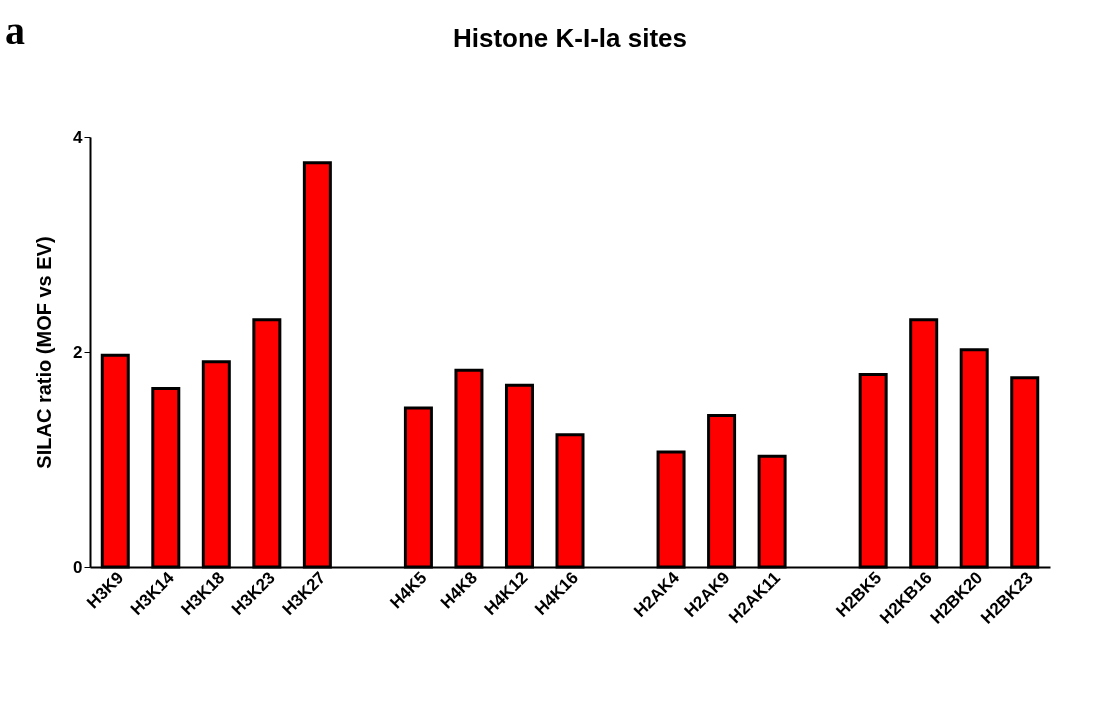  What do you see at coordinates (78, 352) in the screenshot?
I see `y-tick-label: 2` at bounding box center [78, 352].